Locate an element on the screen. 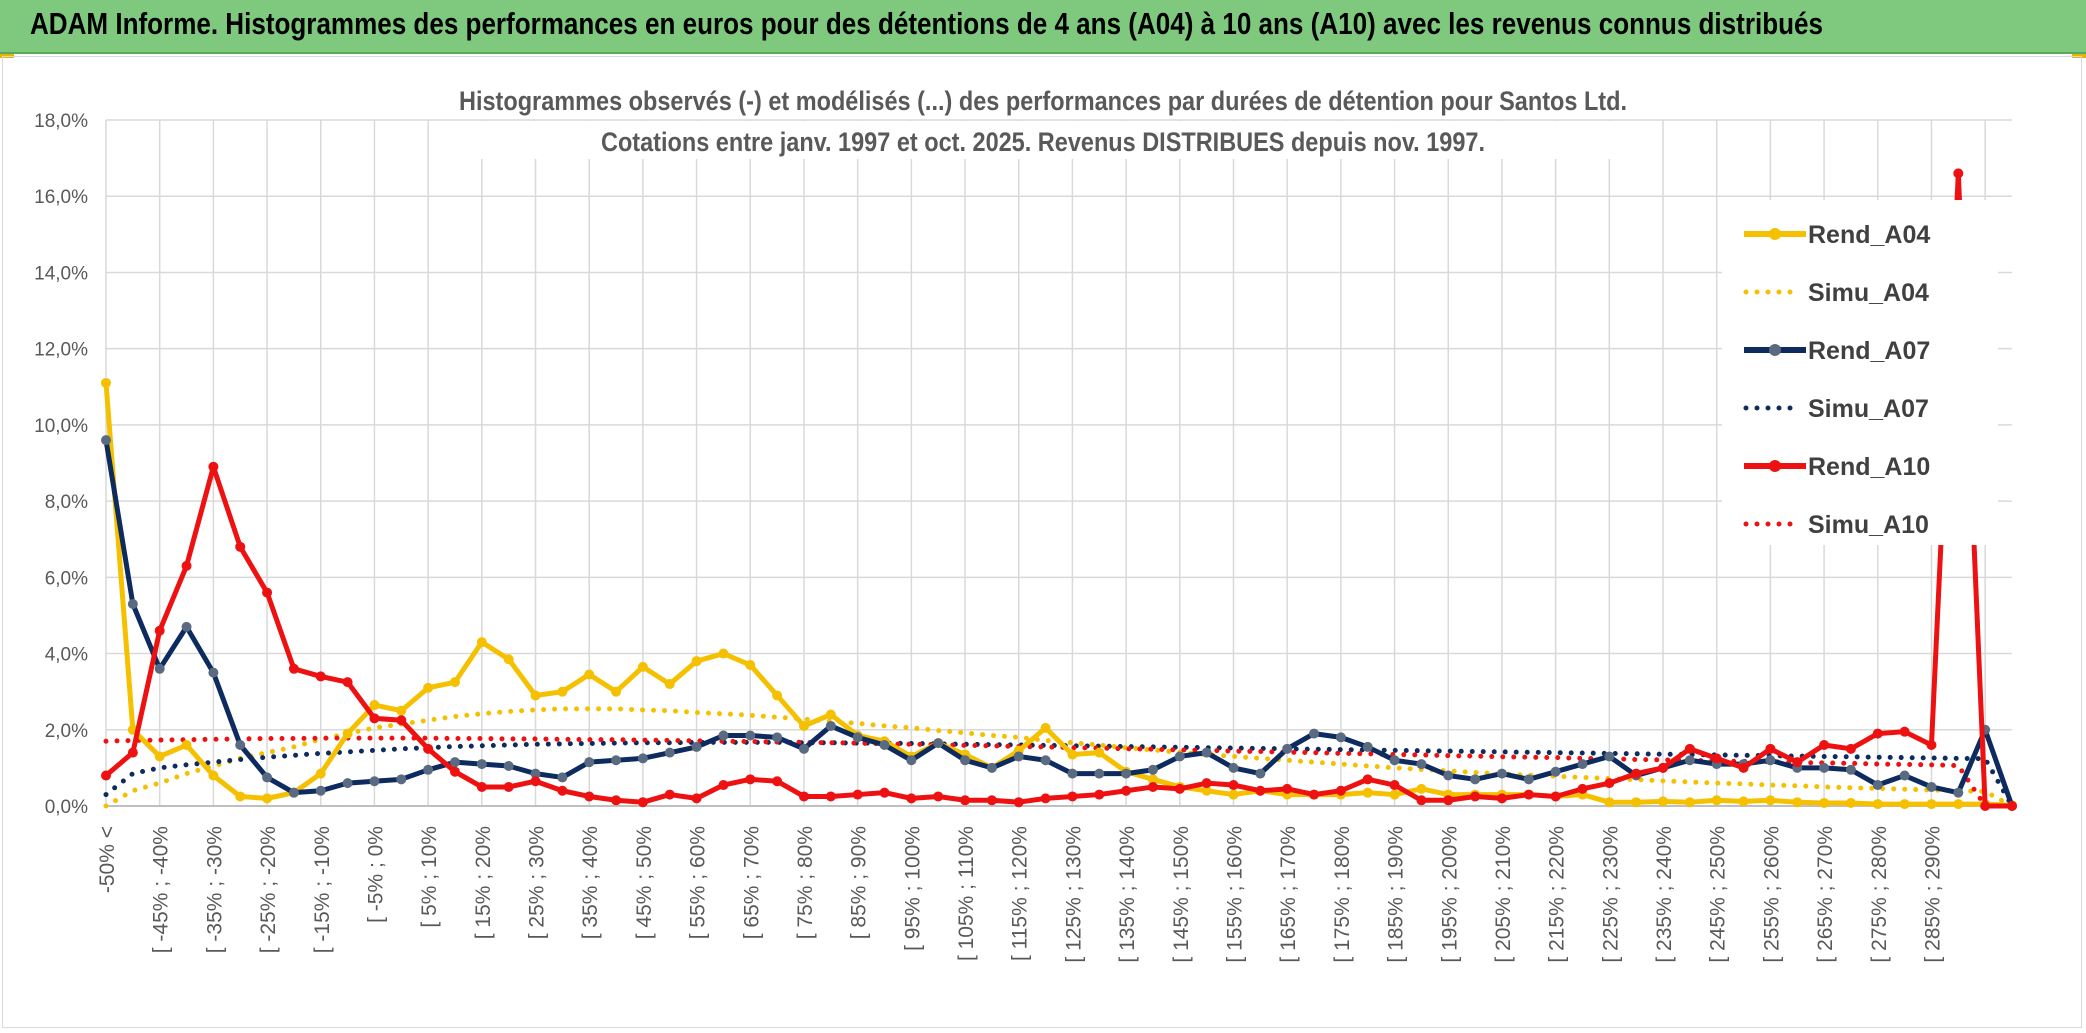 Image resolution: width=2086 pixels, height=1033 pixels. x-tick-label: [ 245% ; 250% is located at coordinates (1718, 894).